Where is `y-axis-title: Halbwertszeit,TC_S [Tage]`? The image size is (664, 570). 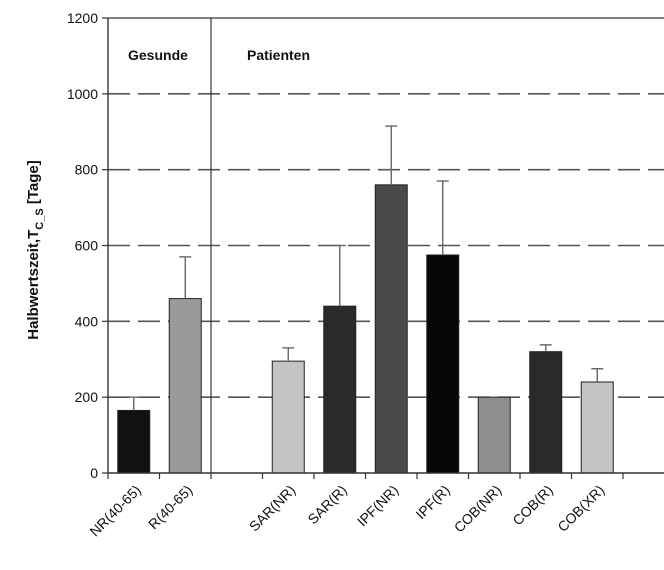
y-axis-title: Halbwertszeit,TC_S [Tage] is located at coordinates (35, 250).